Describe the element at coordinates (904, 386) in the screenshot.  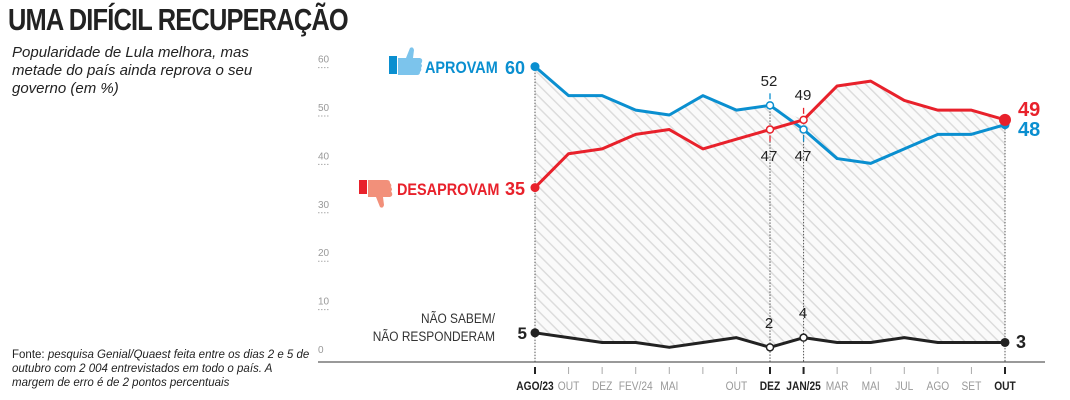
I see `x-tick-label: JUL` at that location.